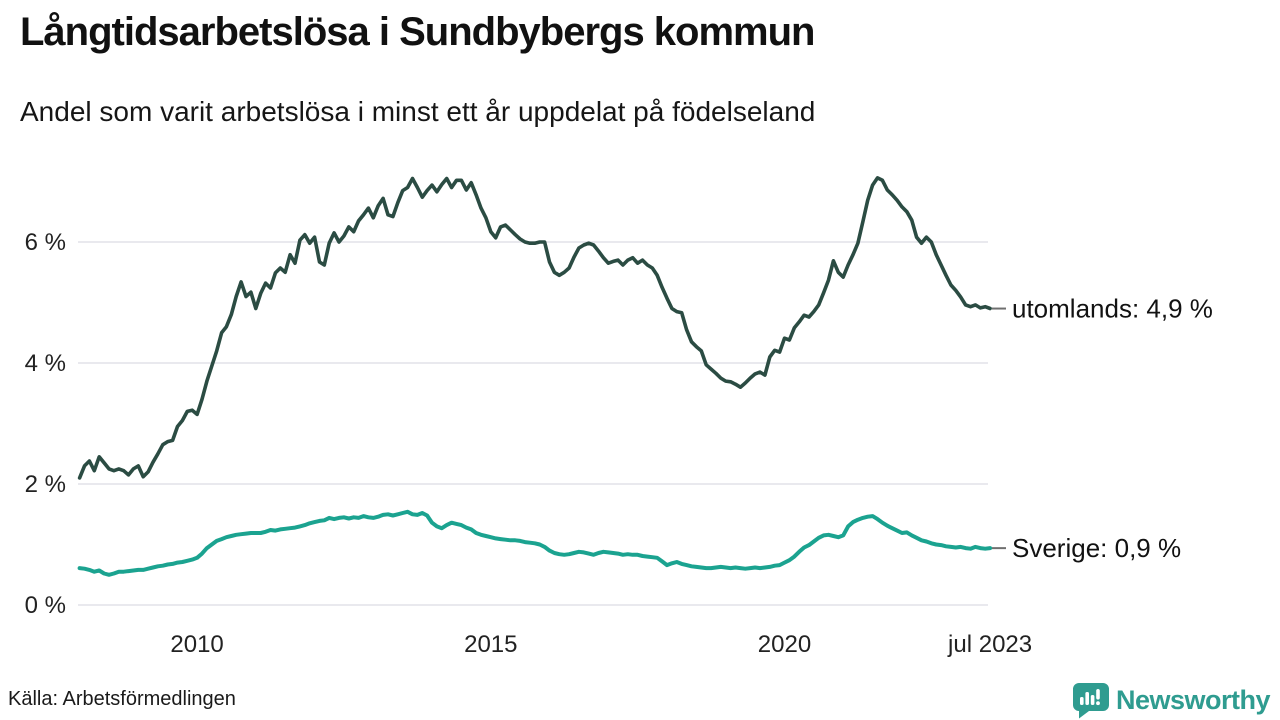 This screenshot has width=1280, height=720. What do you see at coordinates (506, 605) in the screenshot?
I see `y-tick-0pct: 0 %` at bounding box center [506, 605].